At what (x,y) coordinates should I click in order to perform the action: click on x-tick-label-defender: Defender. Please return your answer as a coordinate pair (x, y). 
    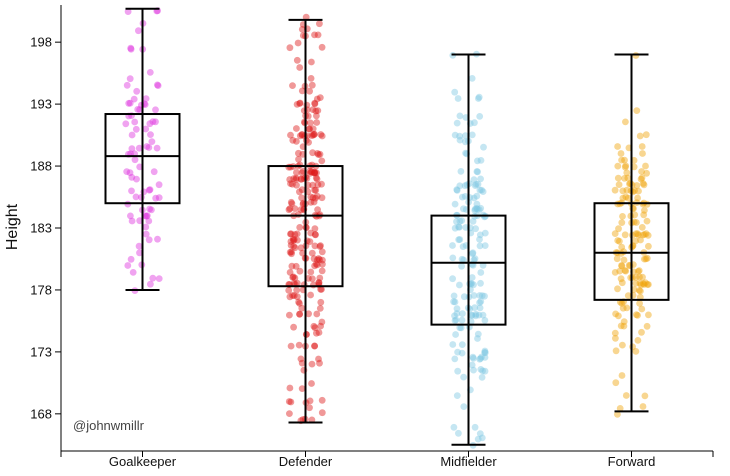
    Looking at the image, I should click on (306, 461).